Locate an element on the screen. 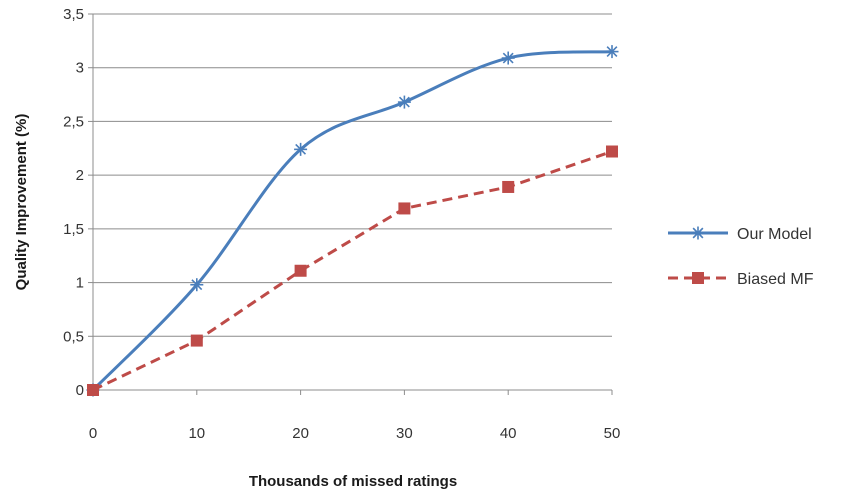  x-axis-title: Thousands of missed ratings is located at coordinates (353, 481).